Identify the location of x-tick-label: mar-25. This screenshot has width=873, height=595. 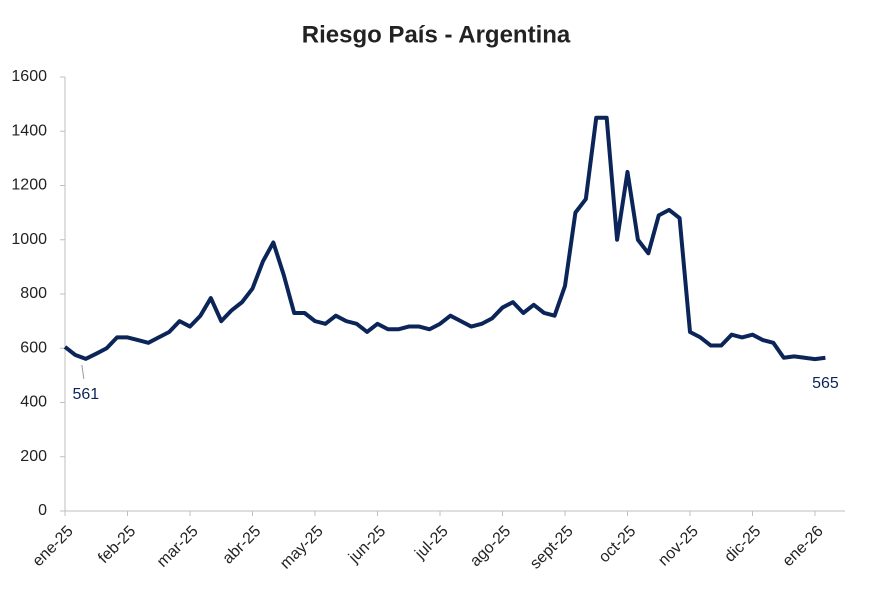
(178, 547).